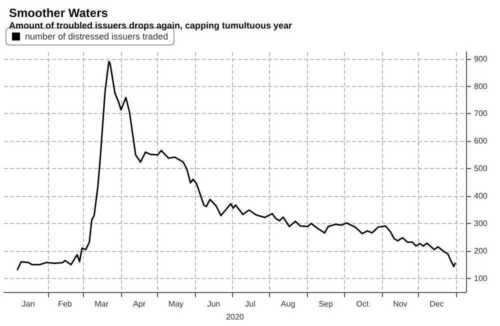 This screenshot has width=500, height=326. Describe the element at coordinates (65, 304) in the screenshot. I see `x-tick-label: Feb` at that location.